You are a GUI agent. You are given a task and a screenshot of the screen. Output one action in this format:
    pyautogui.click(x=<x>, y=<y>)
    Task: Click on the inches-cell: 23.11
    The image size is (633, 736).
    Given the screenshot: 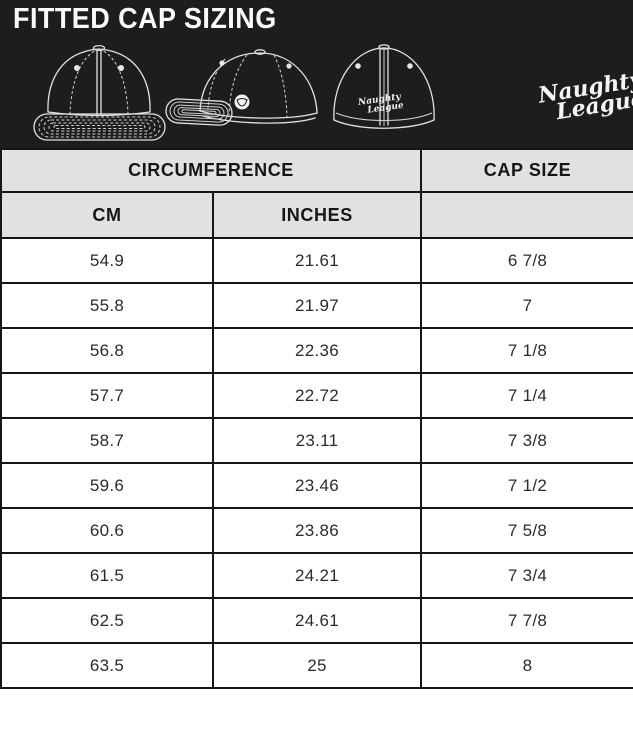 What is the action you would take?
    pyautogui.click(x=317, y=440)
    